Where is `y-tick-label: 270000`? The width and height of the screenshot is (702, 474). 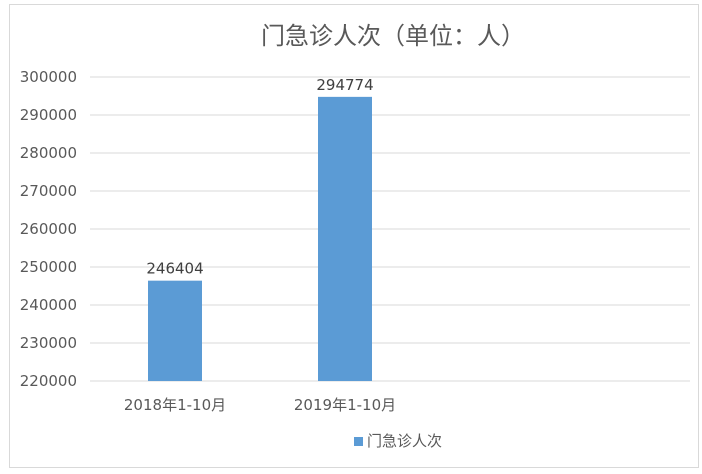
y-tick-label: 270000 is located at coordinates (48, 191).